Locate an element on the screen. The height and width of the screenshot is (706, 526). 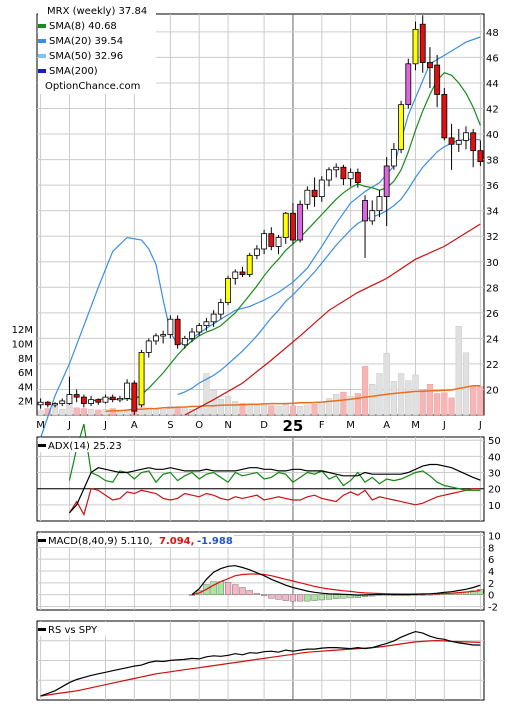
legend-label: SMA(50) 32.96 is located at coordinates (86, 56).